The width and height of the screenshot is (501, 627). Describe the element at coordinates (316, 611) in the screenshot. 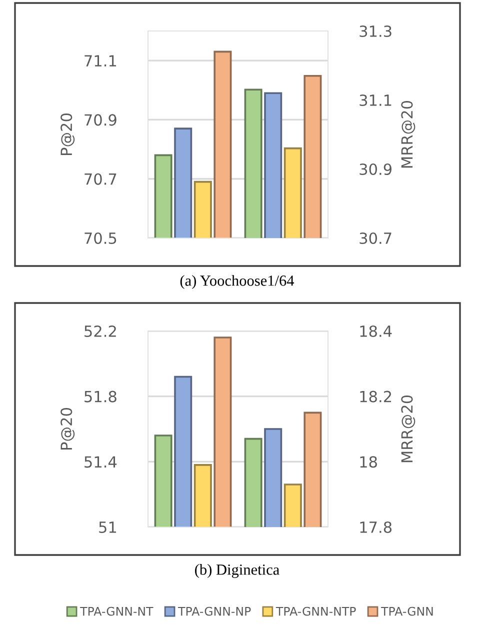

I see `legend-label: TPA-GNN-NTP` at that location.